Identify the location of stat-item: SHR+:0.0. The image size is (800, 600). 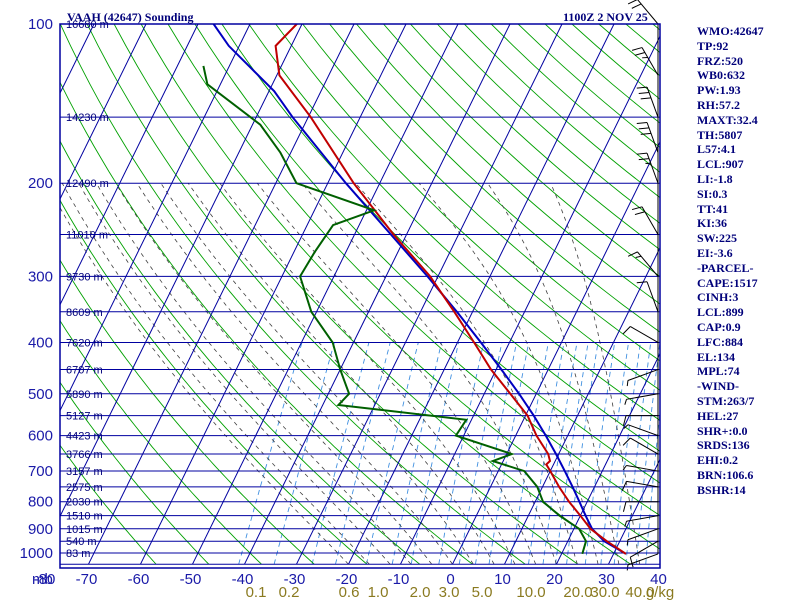
(722, 430).